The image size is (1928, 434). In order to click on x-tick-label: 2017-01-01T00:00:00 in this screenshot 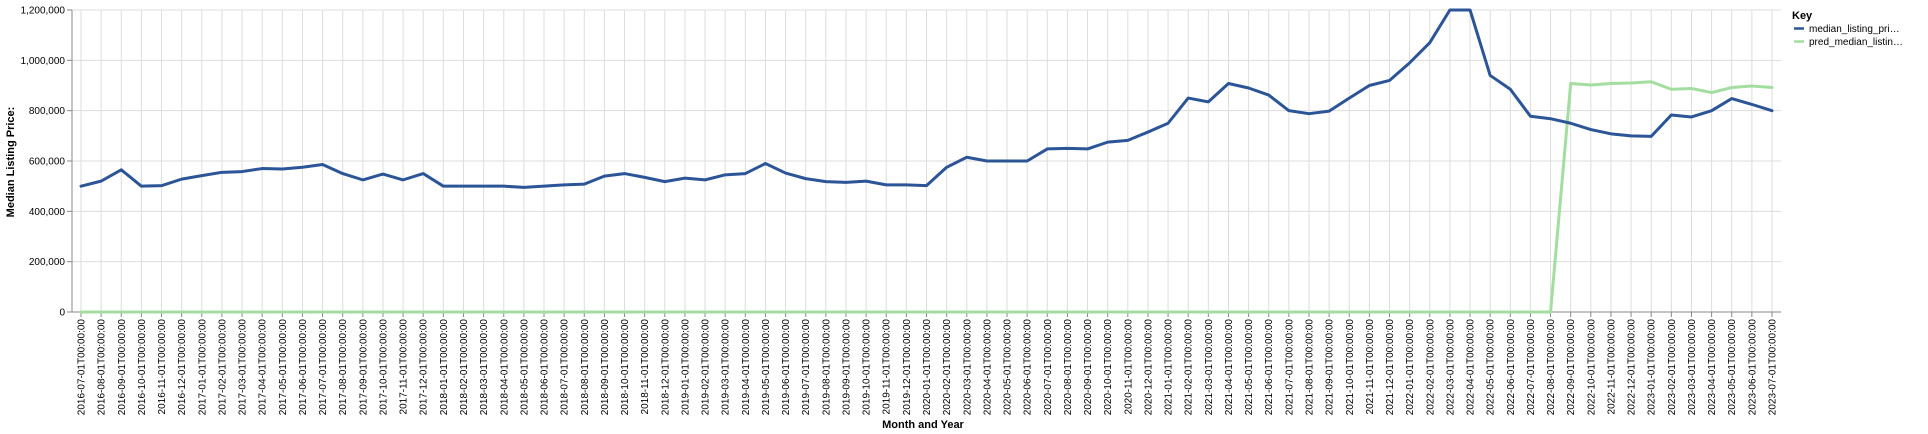, I will do `click(202, 367)`.